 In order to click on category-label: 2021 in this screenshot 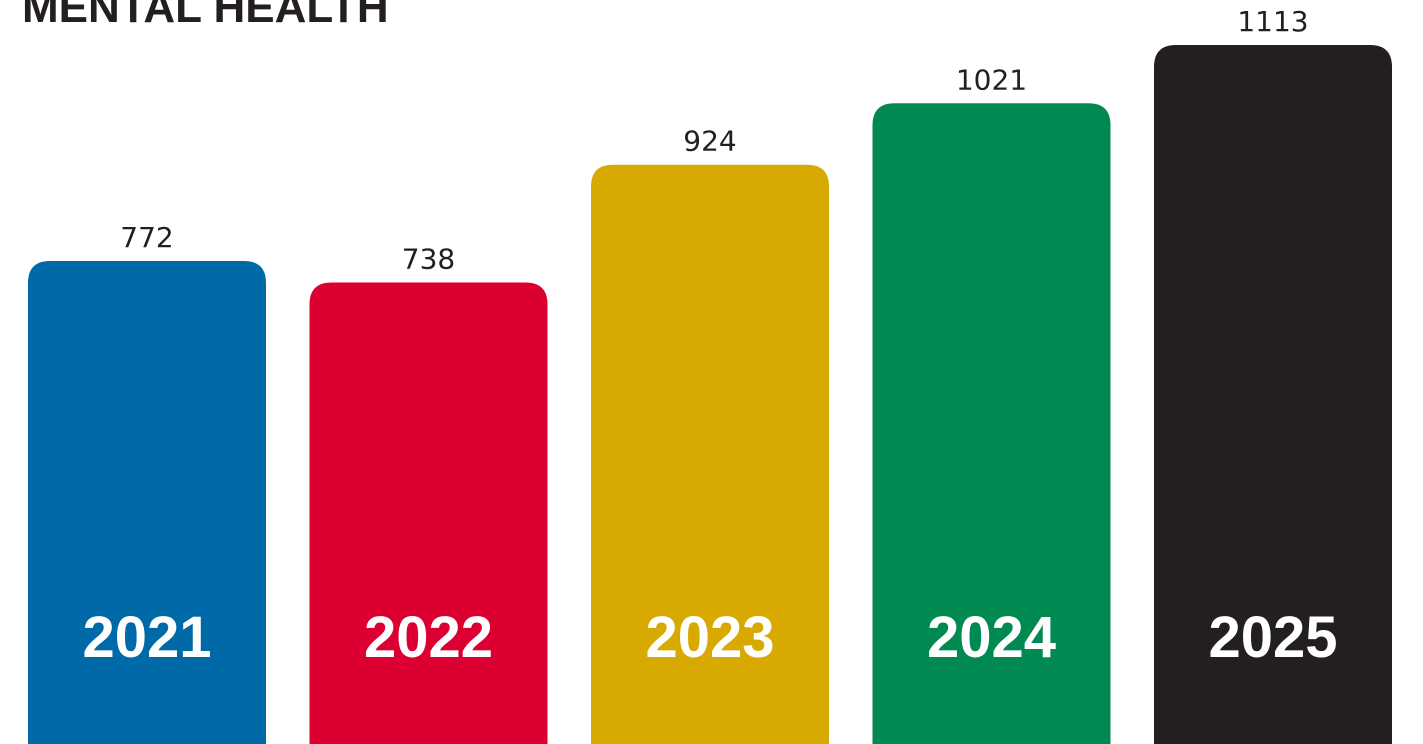, I will do `click(146, 637)`.